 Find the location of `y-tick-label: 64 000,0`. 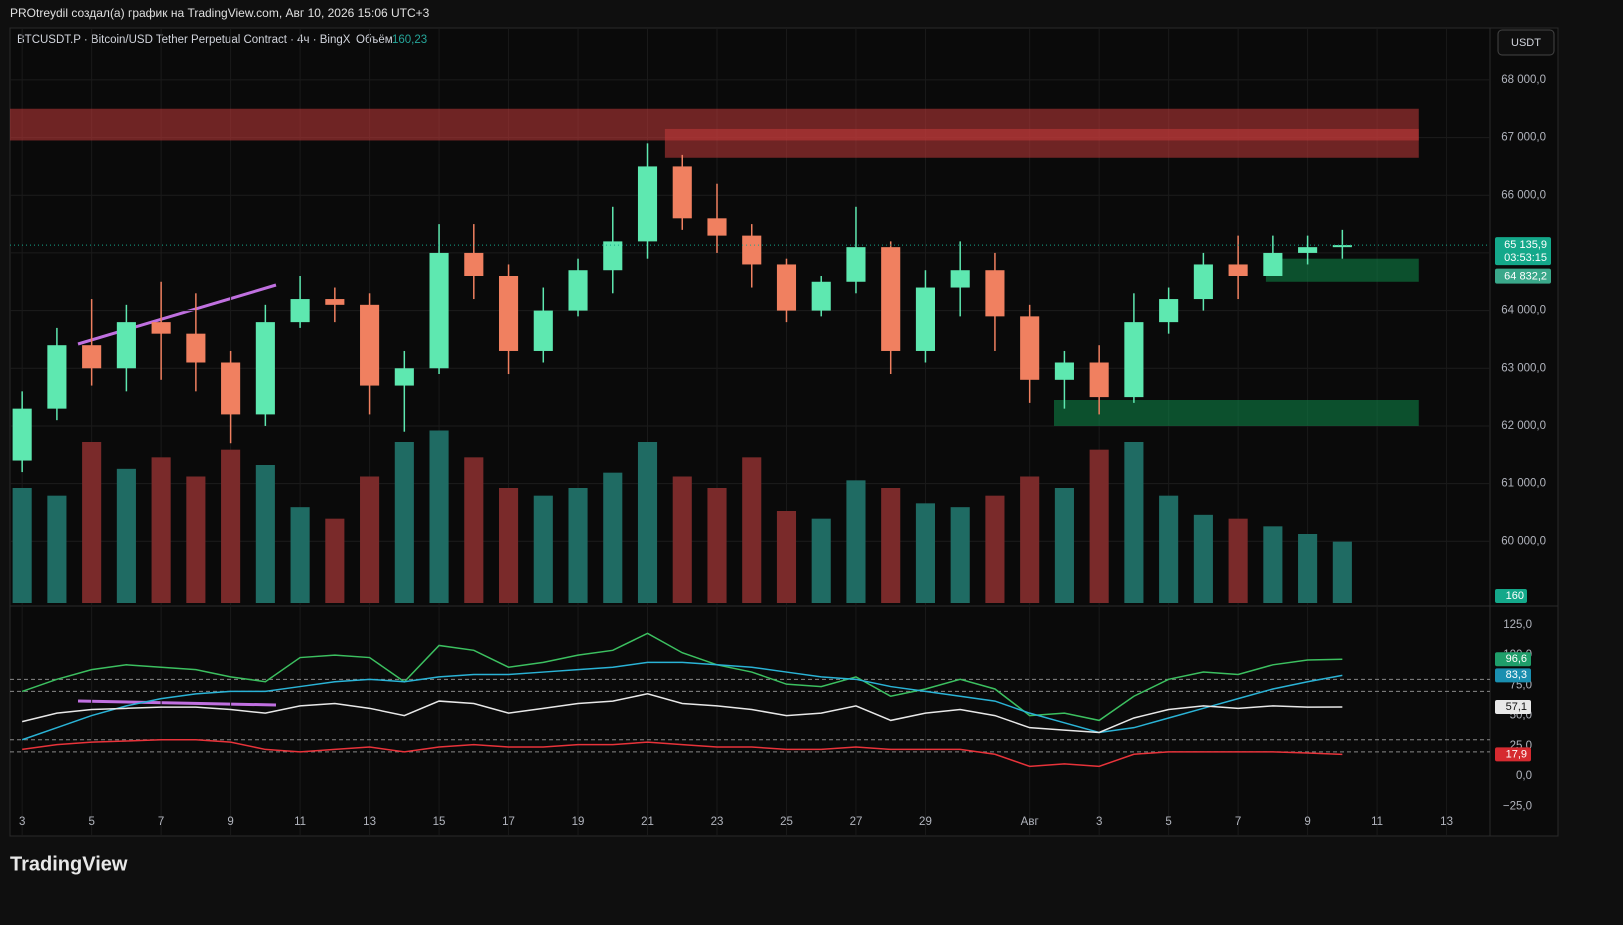

y-tick-label: 64 000,0 is located at coordinates (1523, 311).